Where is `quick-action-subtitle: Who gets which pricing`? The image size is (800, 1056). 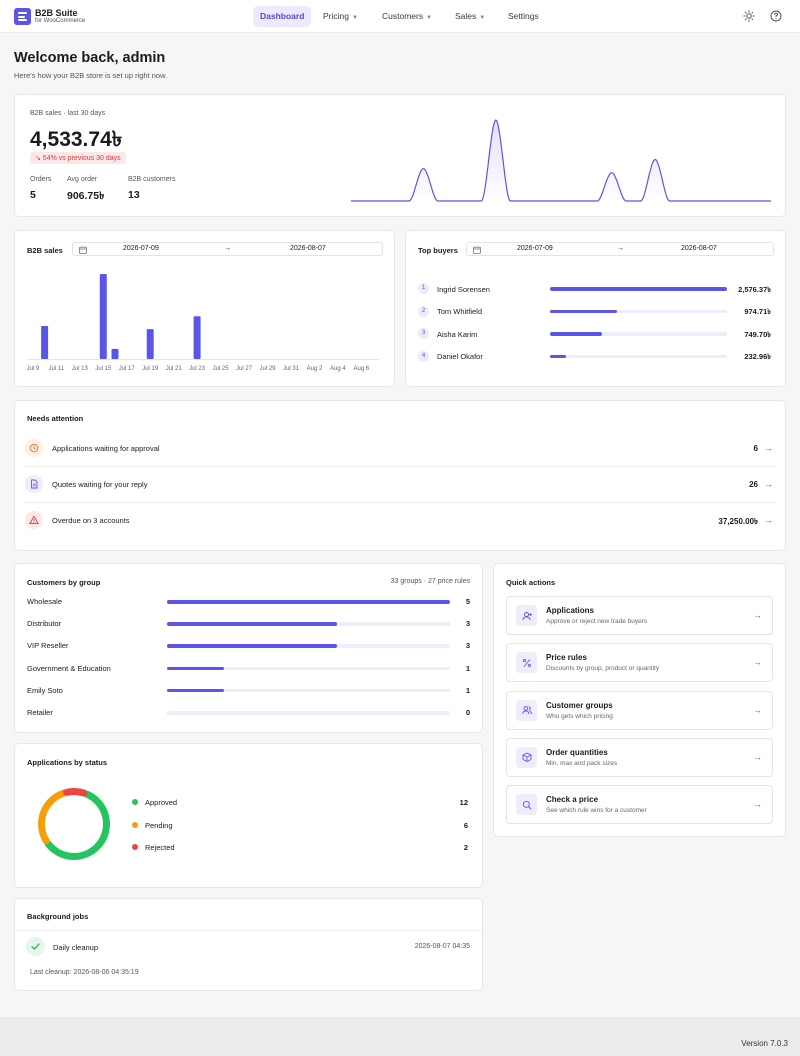 quick-action-subtitle: Who gets which pricing is located at coordinates (579, 716).